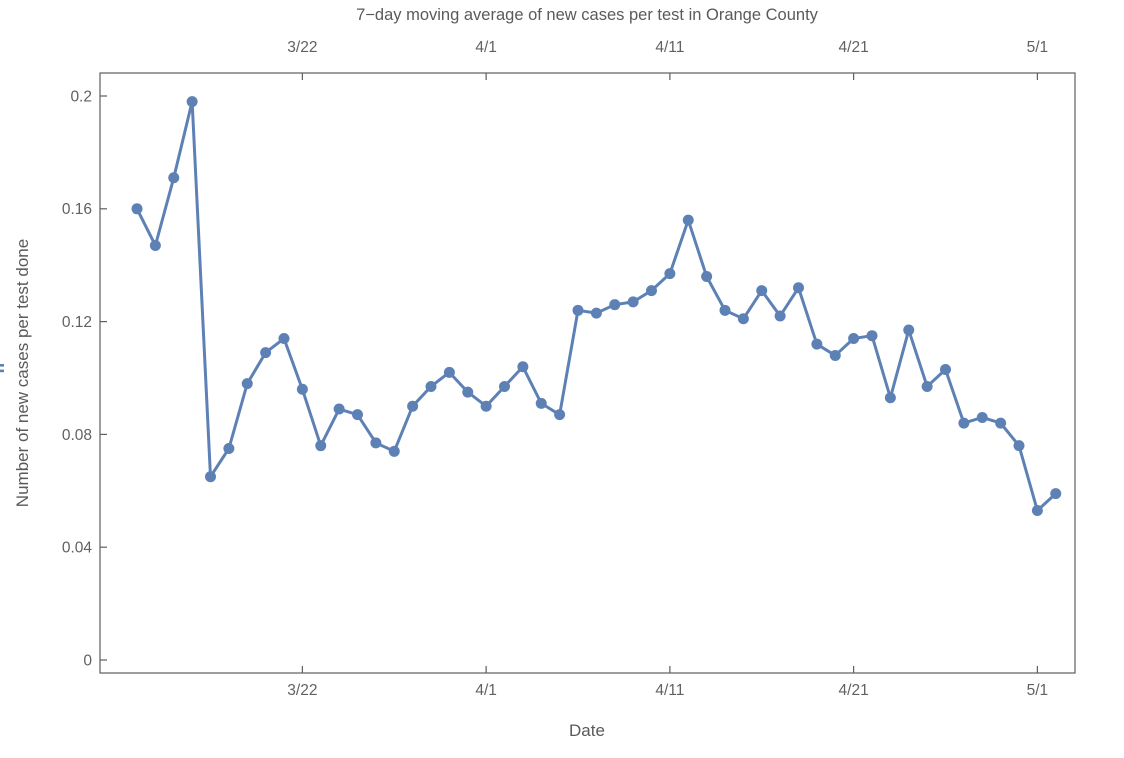 The image size is (1124, 758). I want to click on y-tick-label: 0.12, so click(77, 322).